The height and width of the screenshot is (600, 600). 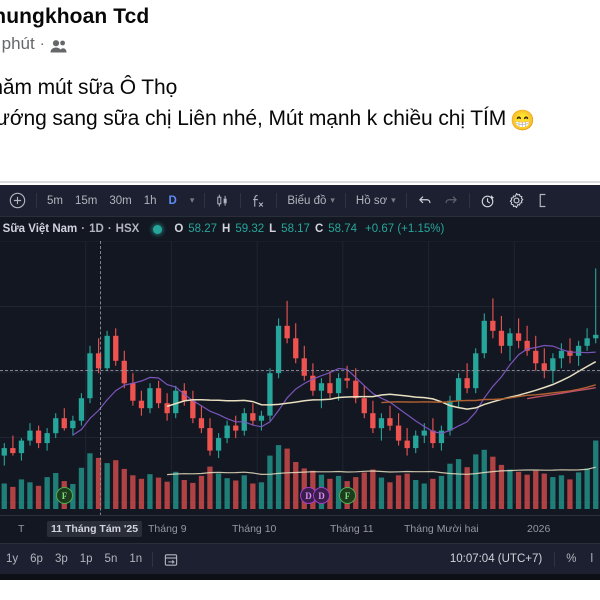 I want to click on range-6m: 6p, so click(x=36, y=559).